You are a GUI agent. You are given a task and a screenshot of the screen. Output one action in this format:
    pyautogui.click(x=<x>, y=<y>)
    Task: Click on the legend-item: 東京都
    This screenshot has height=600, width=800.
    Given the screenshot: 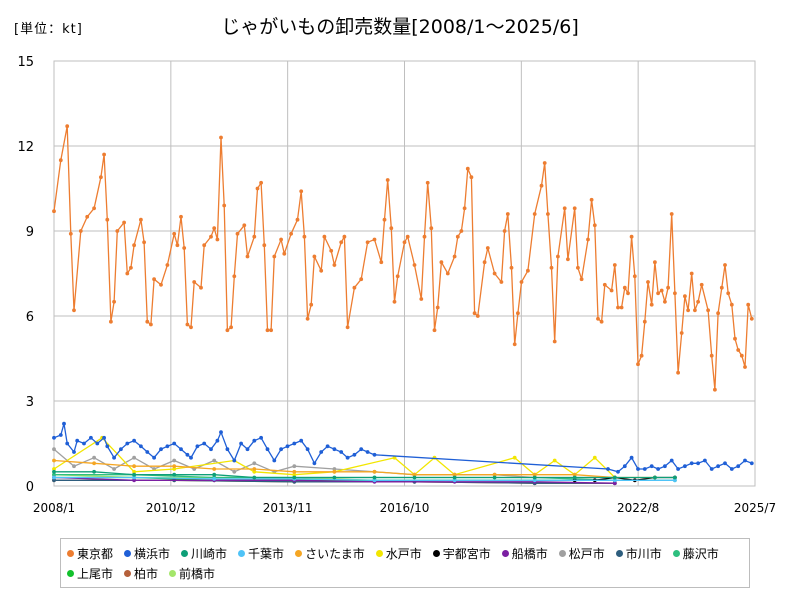 What is the action you would take?
    pyautogui.click(x=90, y=553)
    